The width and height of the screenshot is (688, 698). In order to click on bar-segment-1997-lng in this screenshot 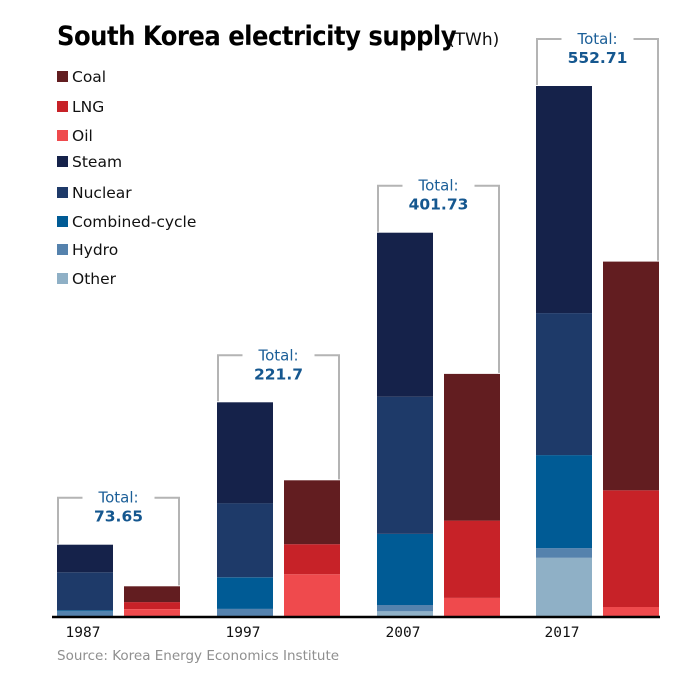, I will do `click(312, 559)`.